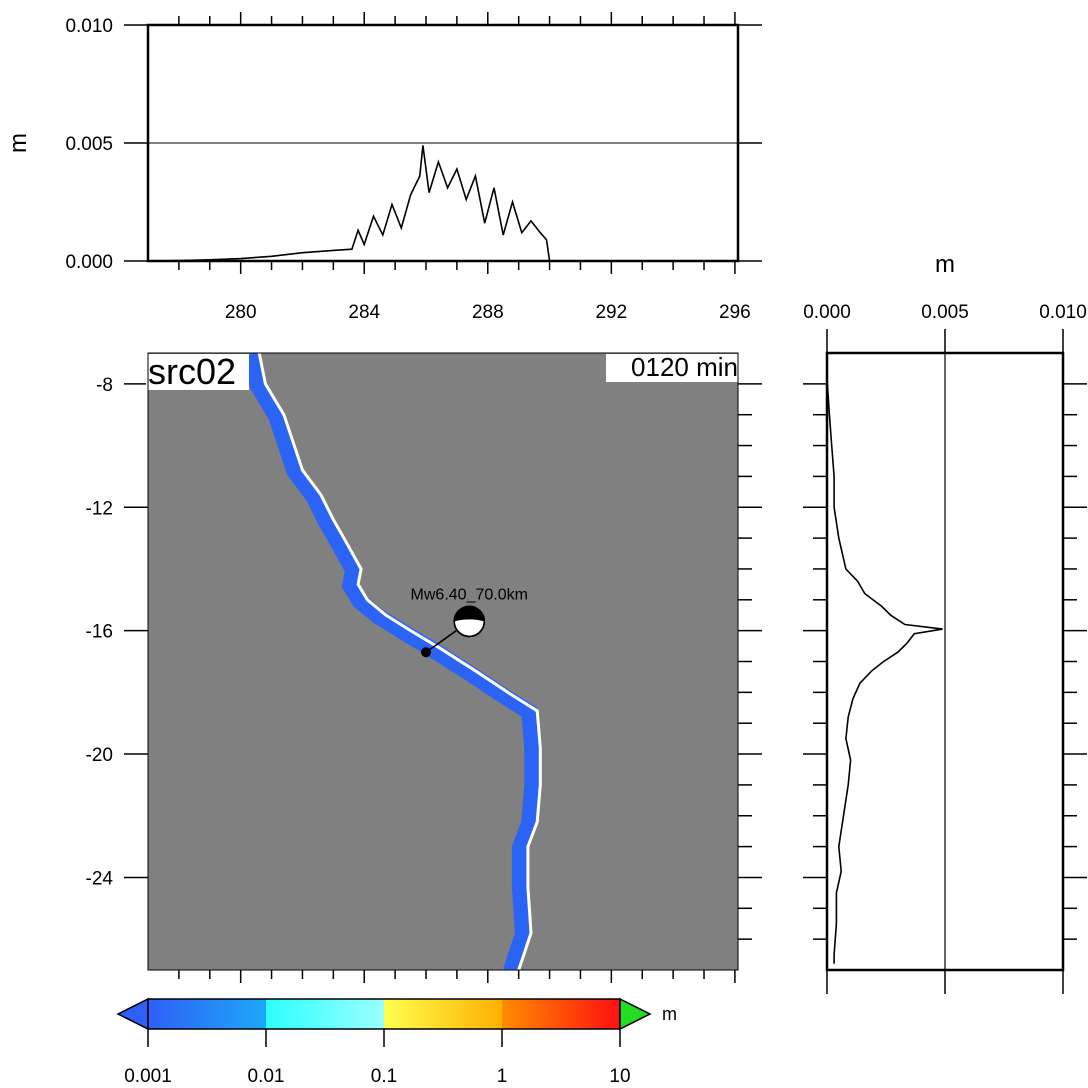 This screenshot has width=1088, height=1088. Describe the element at coordinates (399, 661) in the screenshot. I see `coastline` at that location.